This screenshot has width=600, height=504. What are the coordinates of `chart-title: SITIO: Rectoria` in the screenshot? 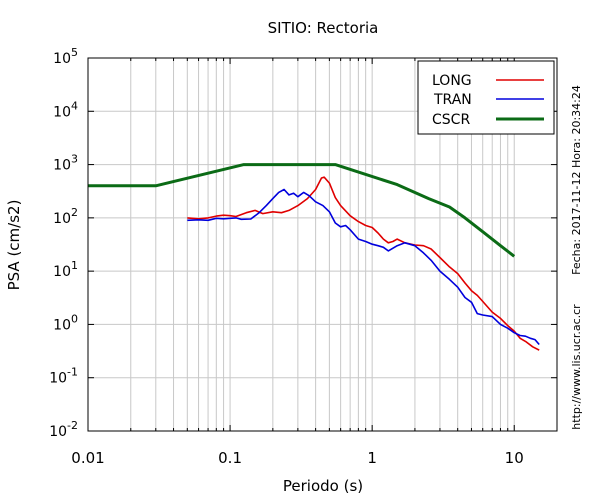 It's located at (323, 28).